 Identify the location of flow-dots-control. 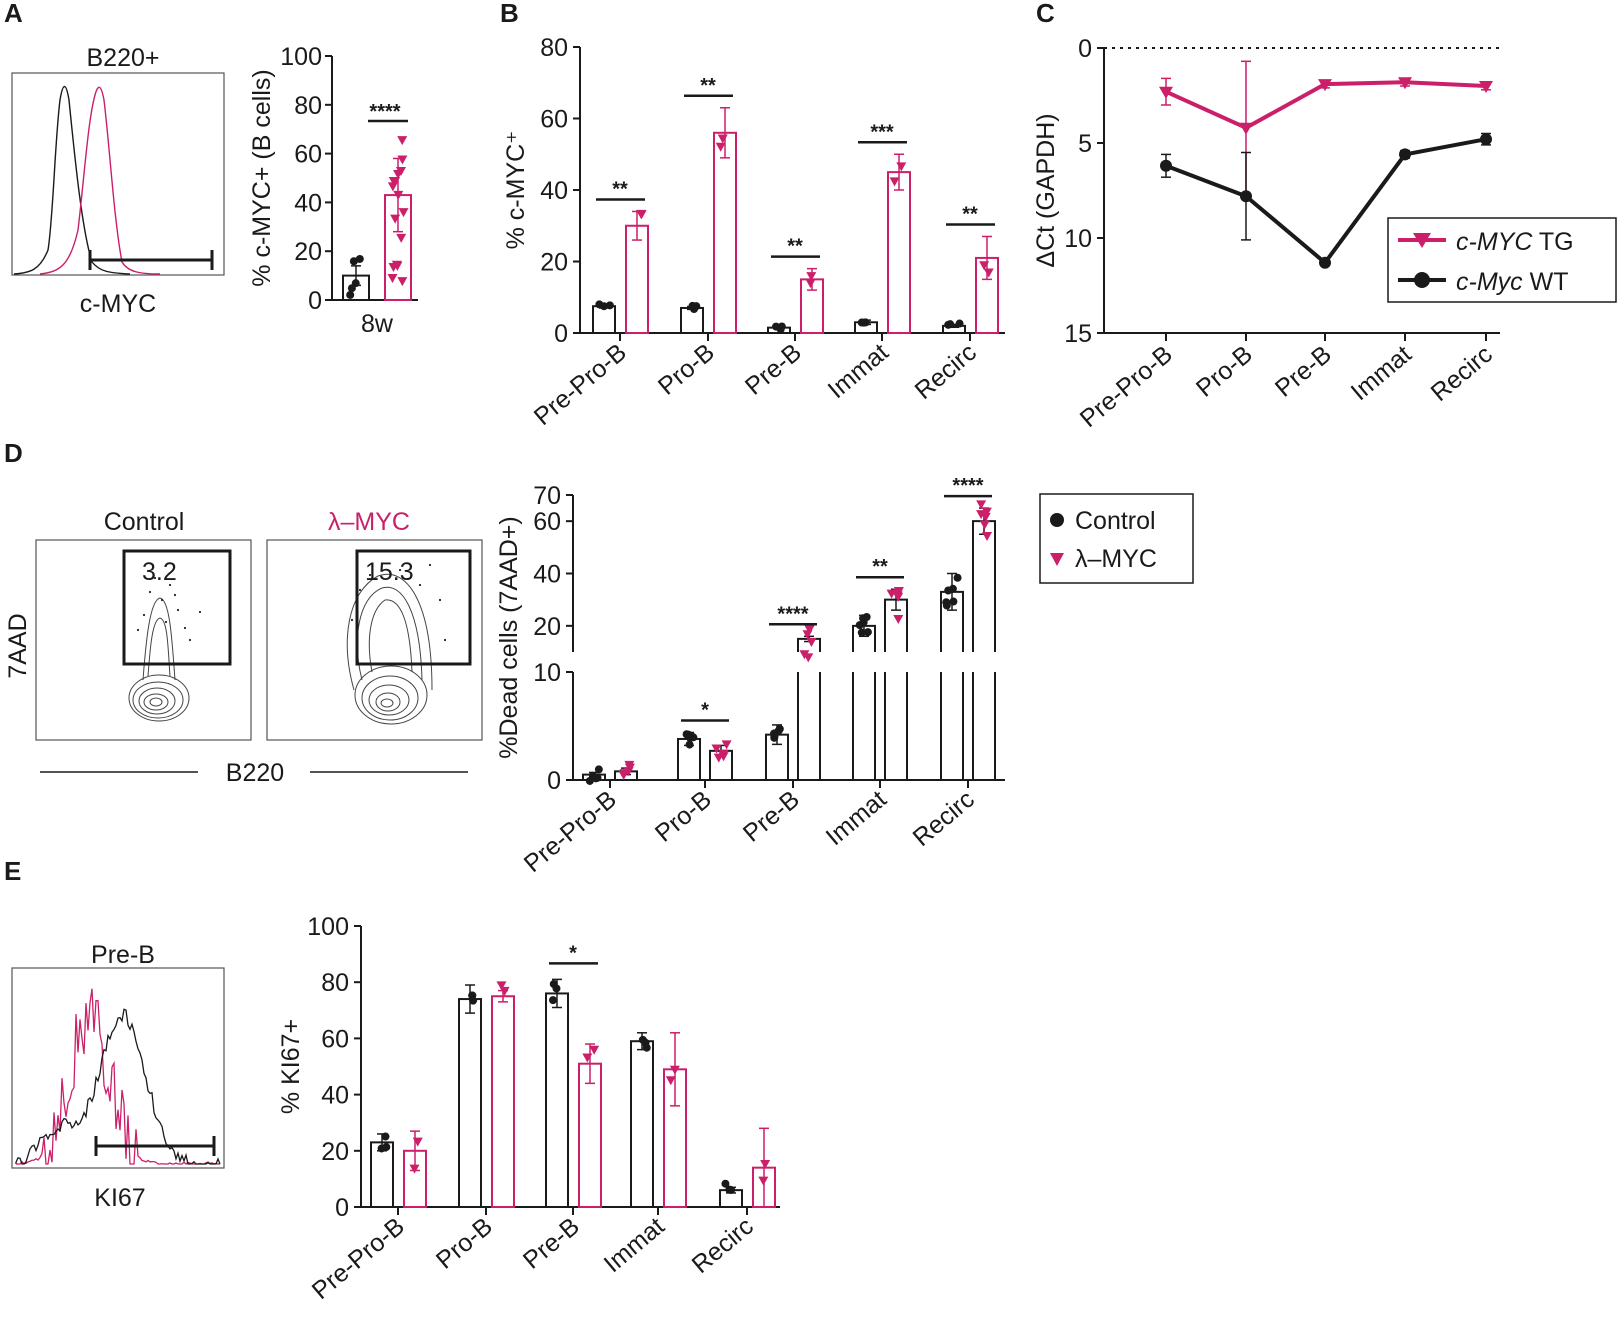
(169, 609).